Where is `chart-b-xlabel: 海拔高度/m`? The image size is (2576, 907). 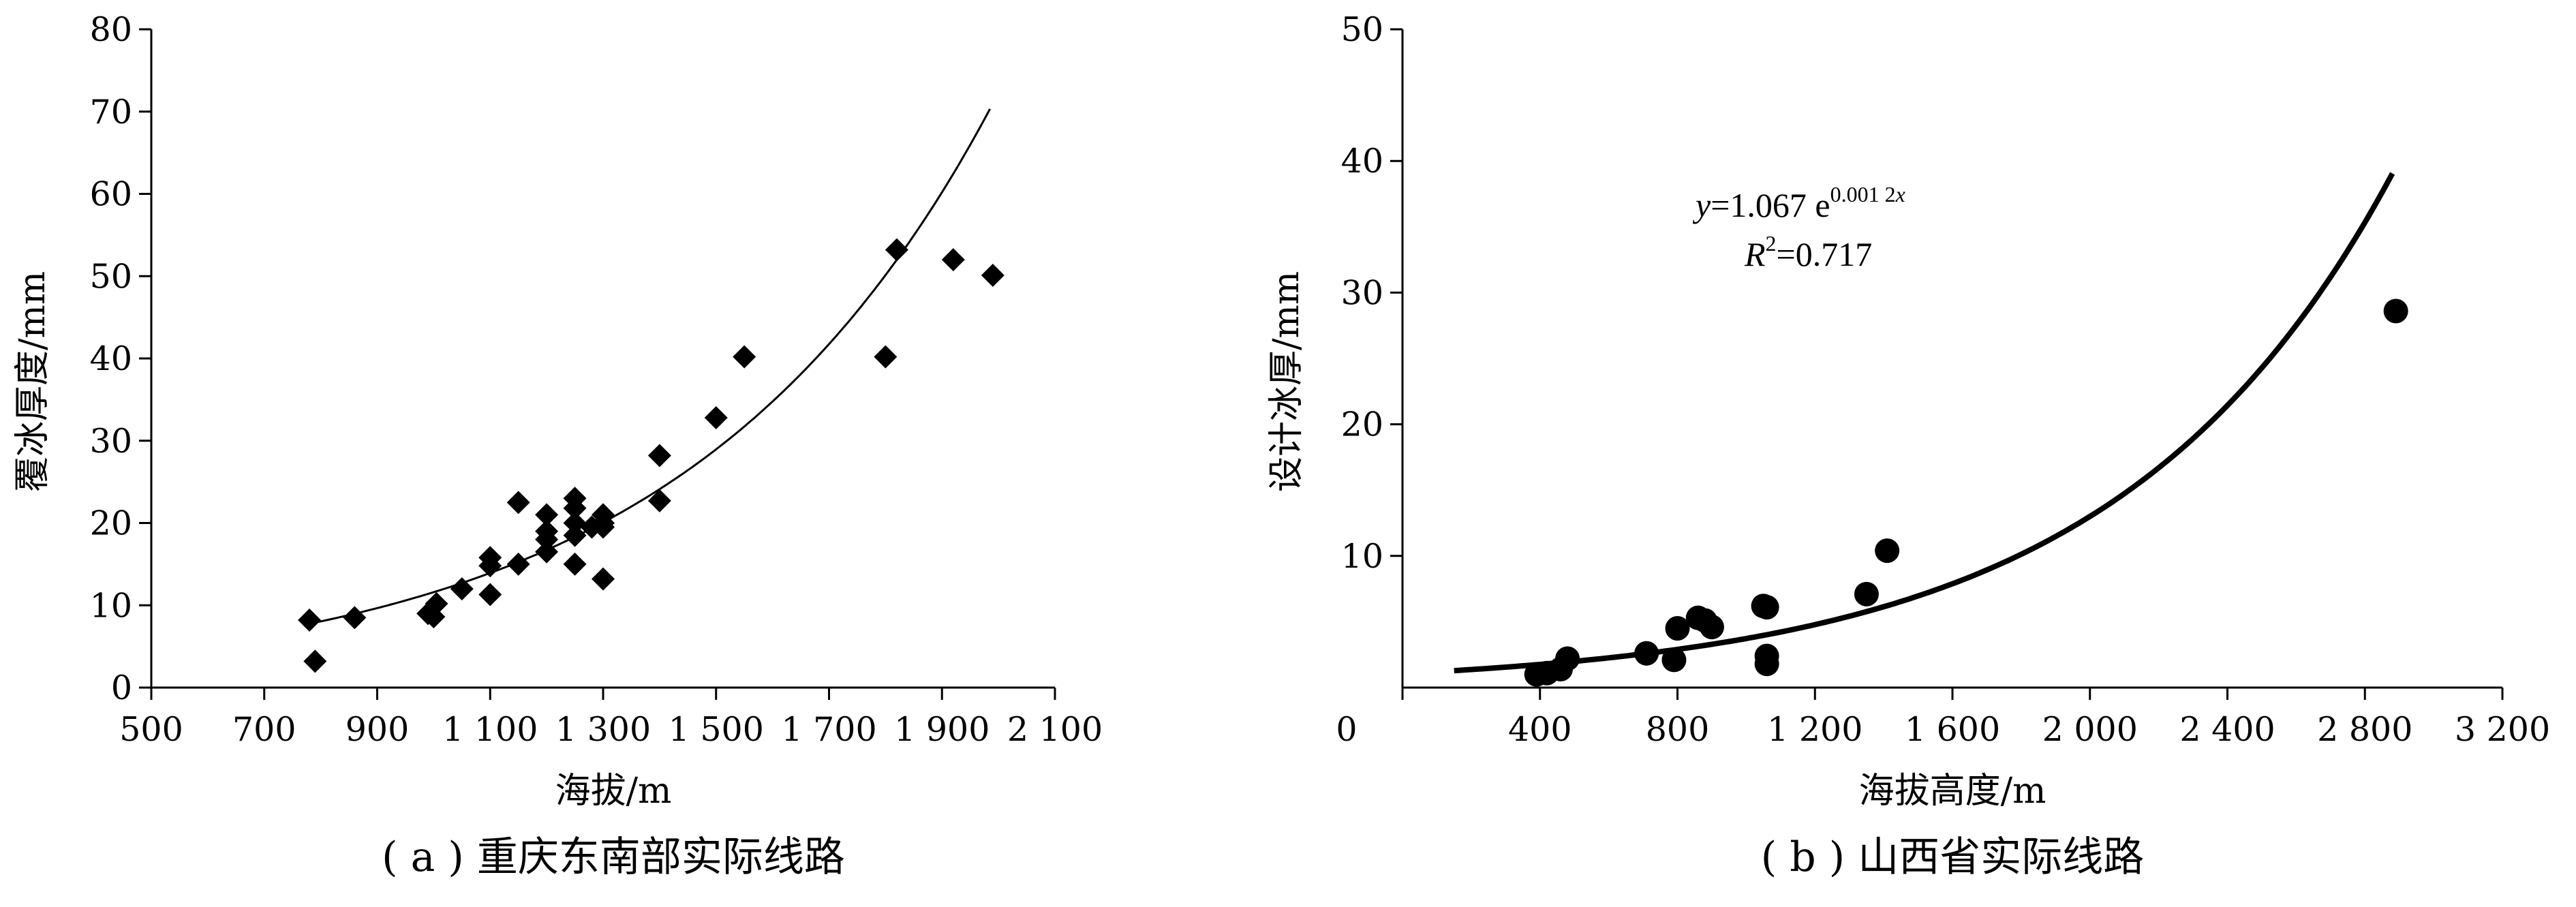
chart-b-xlabel: 海拔高度/m is located at coordinates (1952, 791).